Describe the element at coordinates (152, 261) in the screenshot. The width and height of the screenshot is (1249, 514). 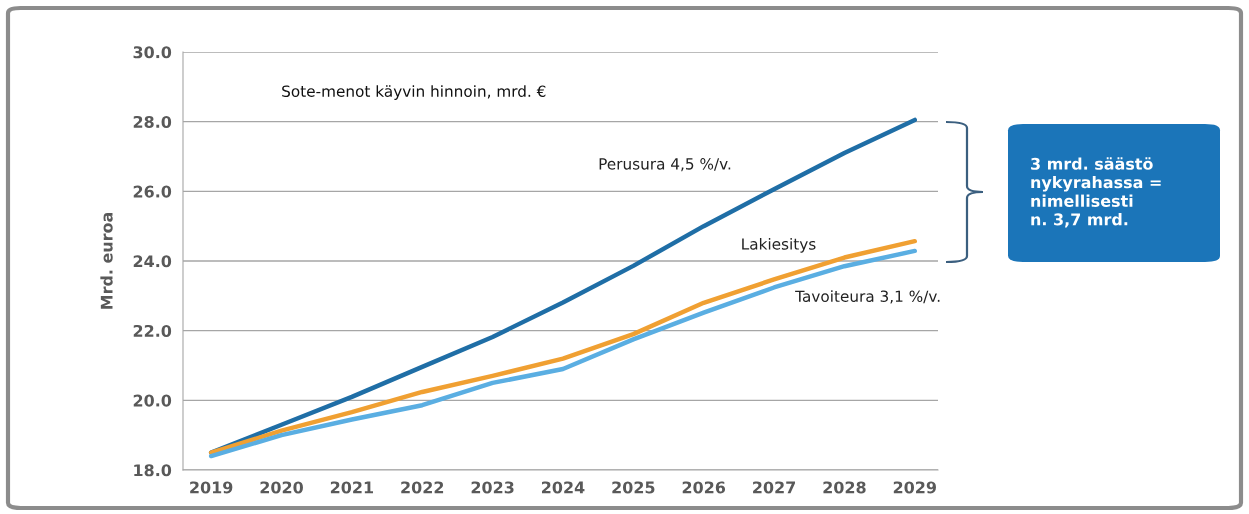
I see `y-tick-label: 24.0` at that location.